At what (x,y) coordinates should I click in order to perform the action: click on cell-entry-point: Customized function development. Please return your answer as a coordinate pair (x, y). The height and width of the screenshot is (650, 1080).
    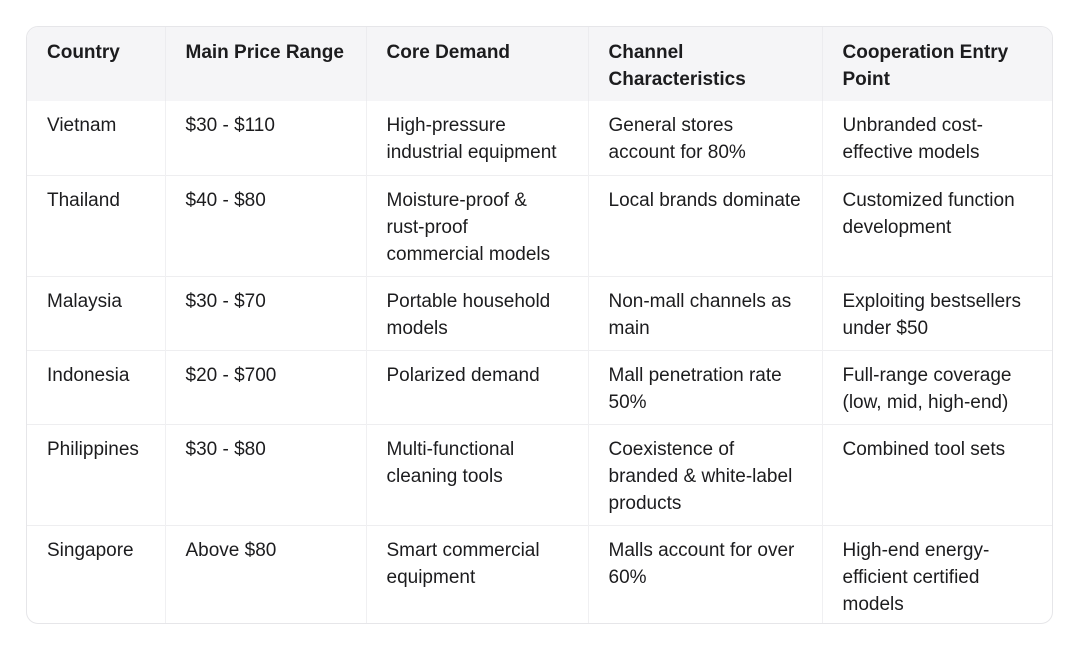
    Looking at the image, I should click on (936, 225).